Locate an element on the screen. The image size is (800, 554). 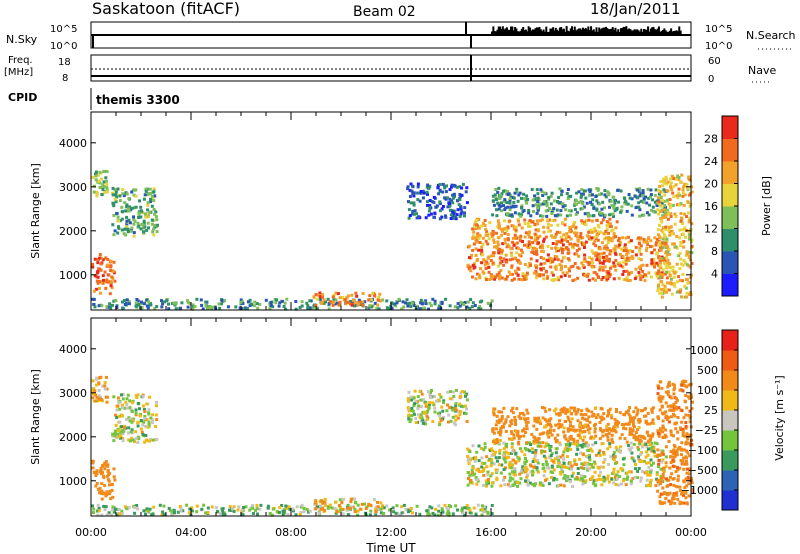
y-tick-label: 3000 is located at coordinates (73, 393).